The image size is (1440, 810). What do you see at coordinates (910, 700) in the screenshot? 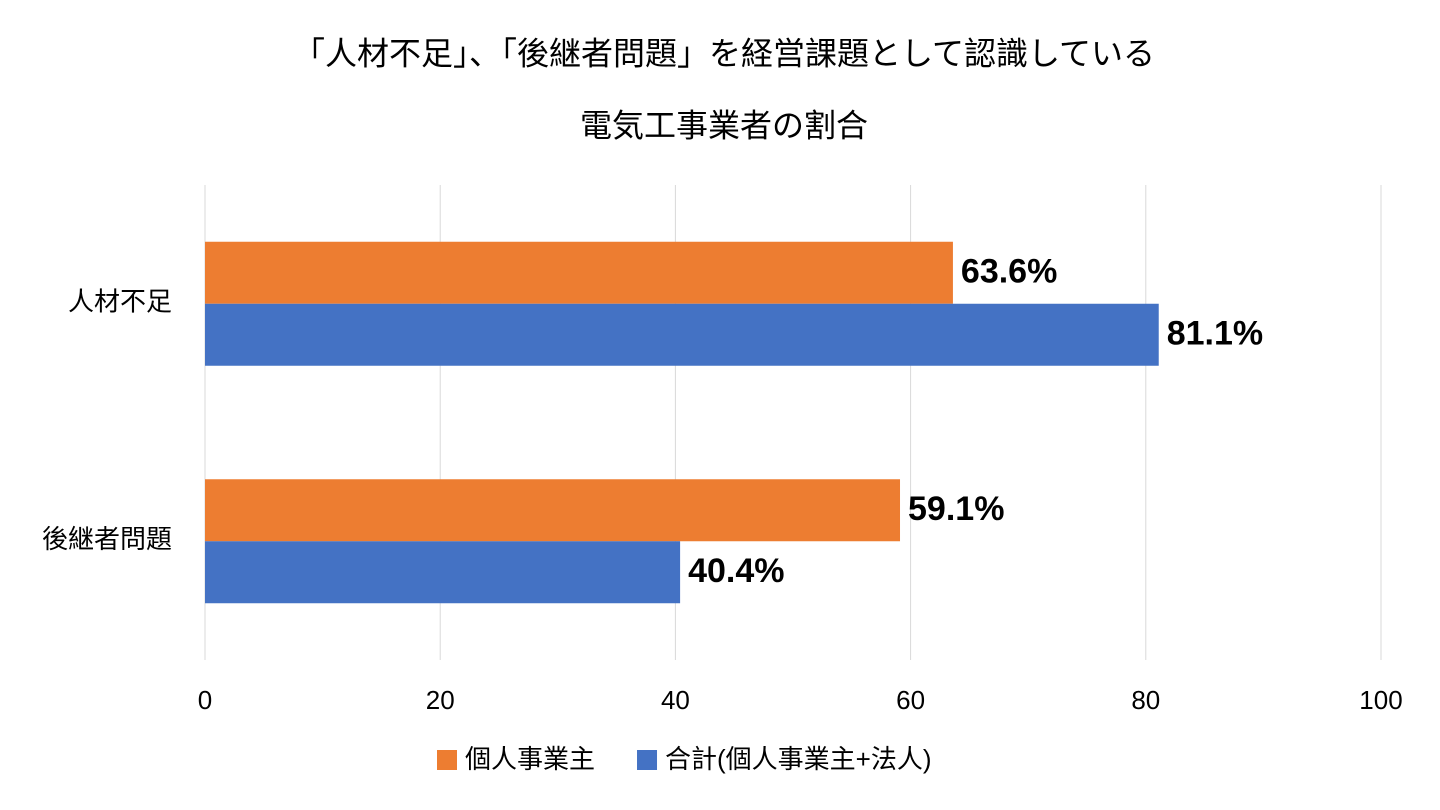
I see `x-tick-label: 60` at bounding box center [910, 700].